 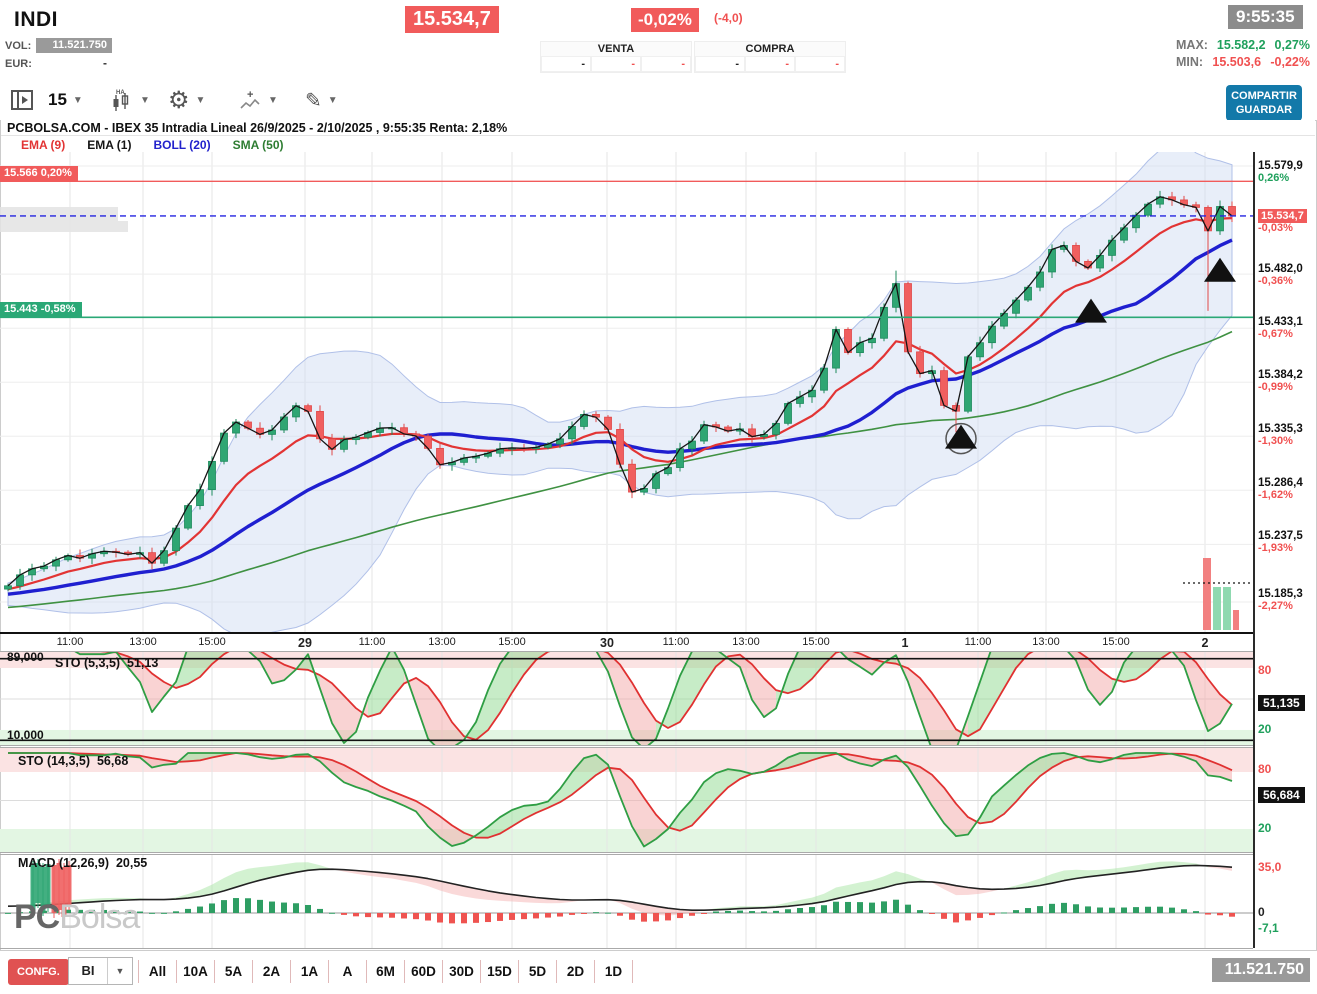 I want to click on sto1-lower-bound-label: 10,000, so click(x=25, y=735).